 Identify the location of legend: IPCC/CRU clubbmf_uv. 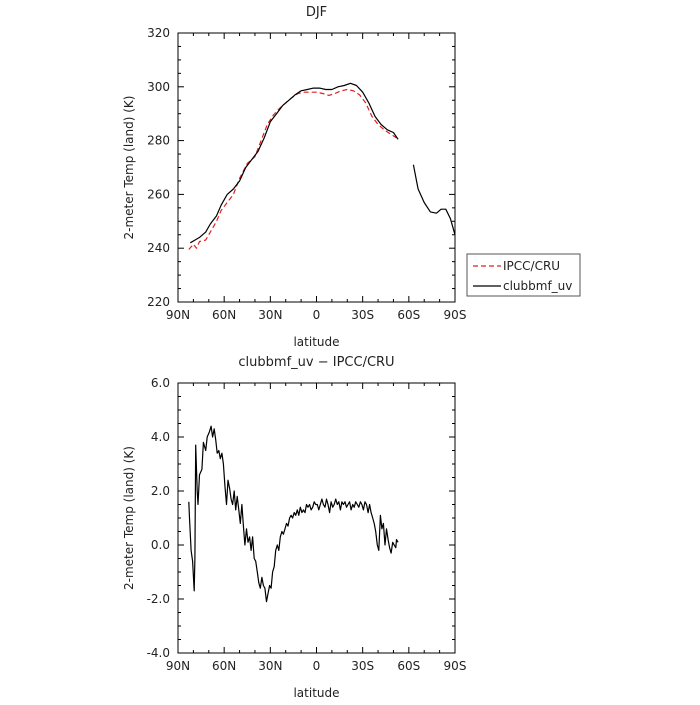
(523, 275).